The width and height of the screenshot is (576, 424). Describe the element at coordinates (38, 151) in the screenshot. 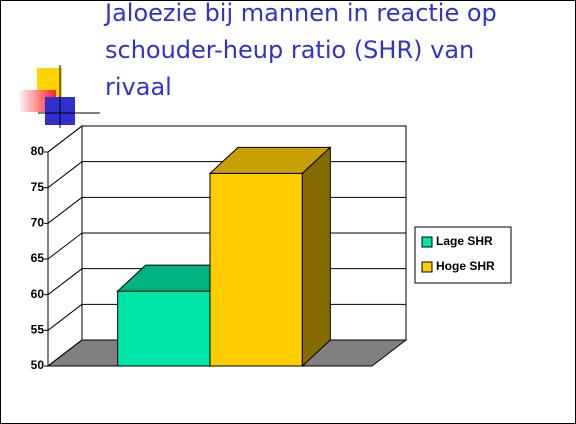

I see `y-tick-label: 80` at that location.